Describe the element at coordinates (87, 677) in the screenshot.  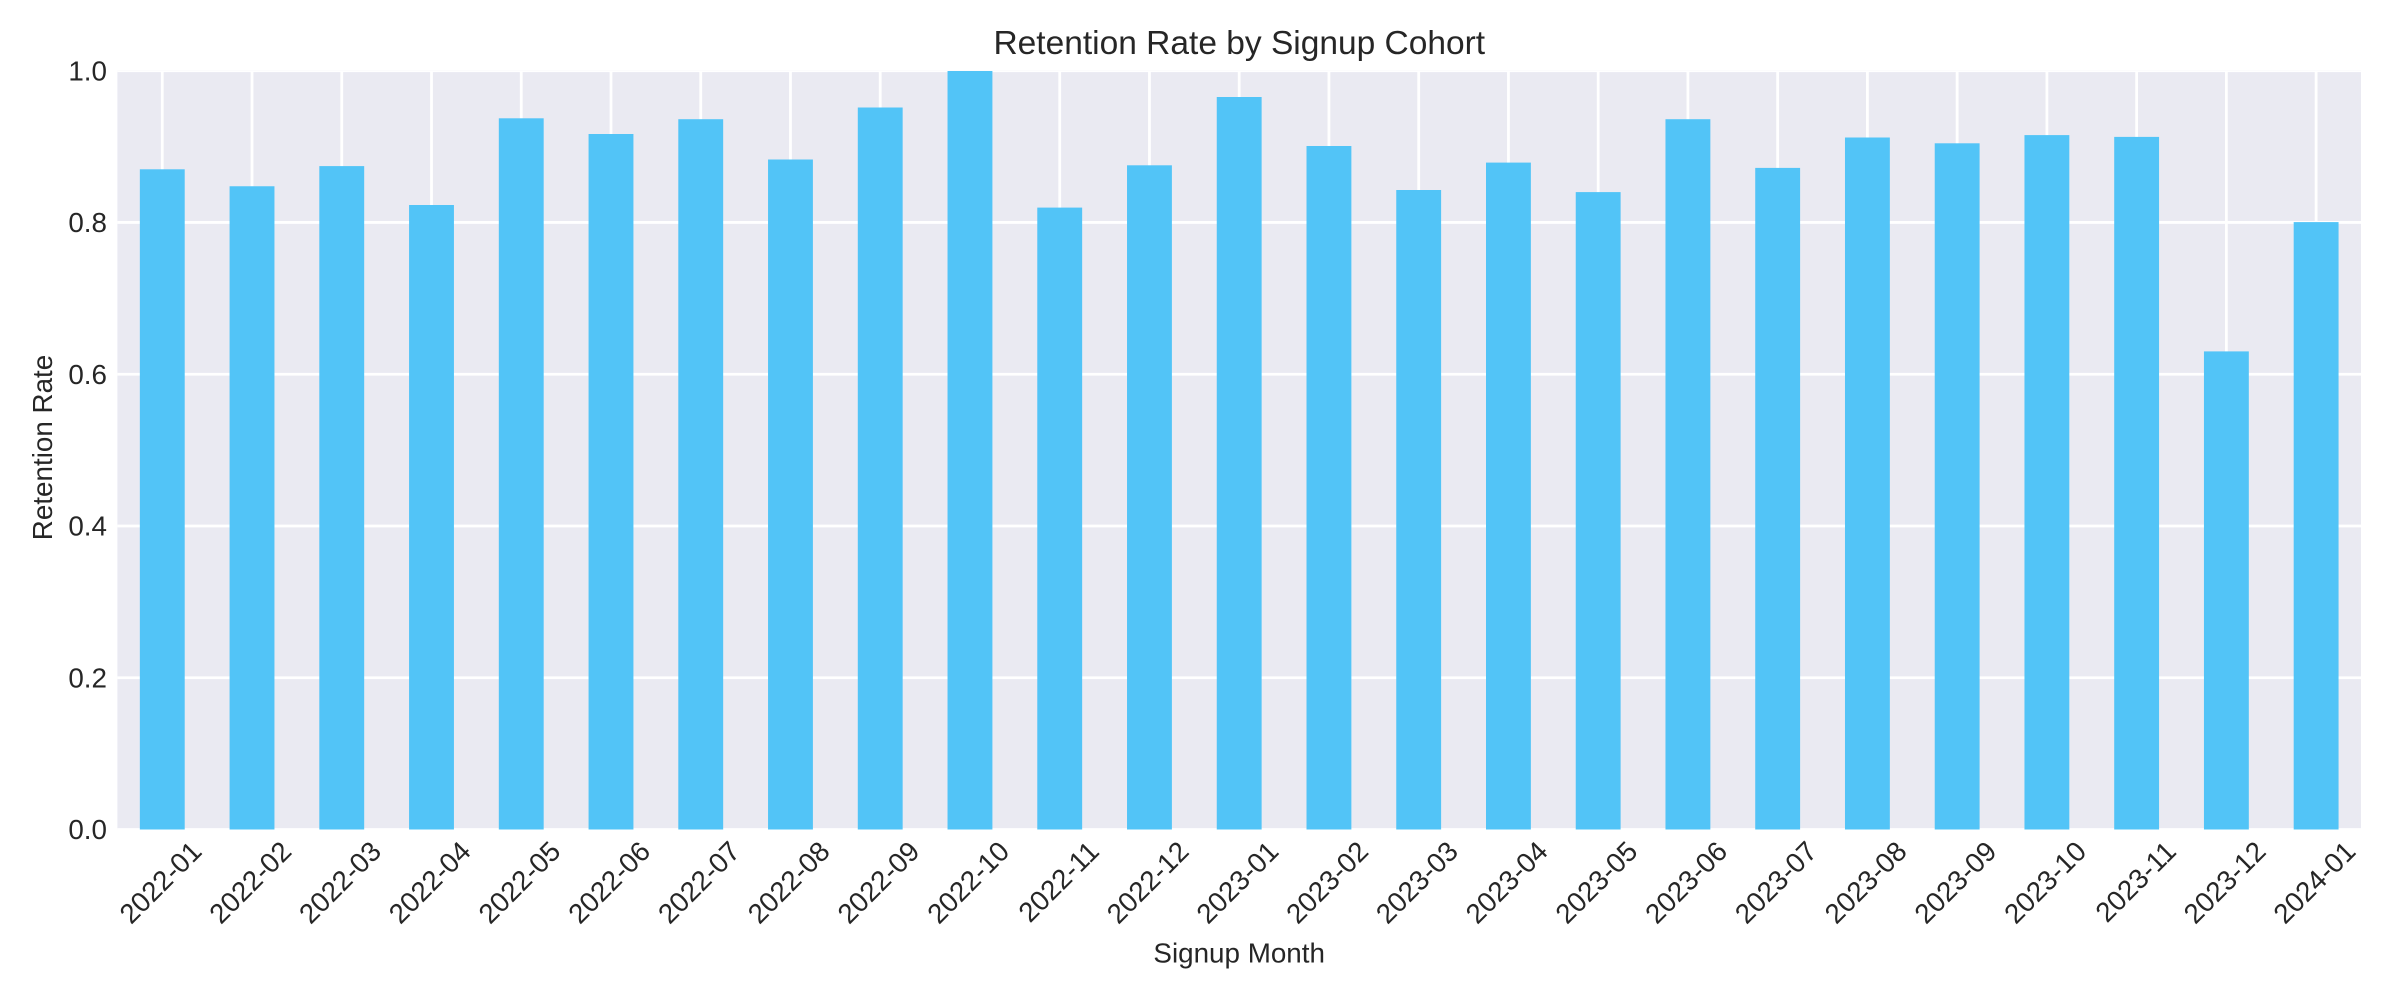
I see `svg-text: 0.2` at that location.